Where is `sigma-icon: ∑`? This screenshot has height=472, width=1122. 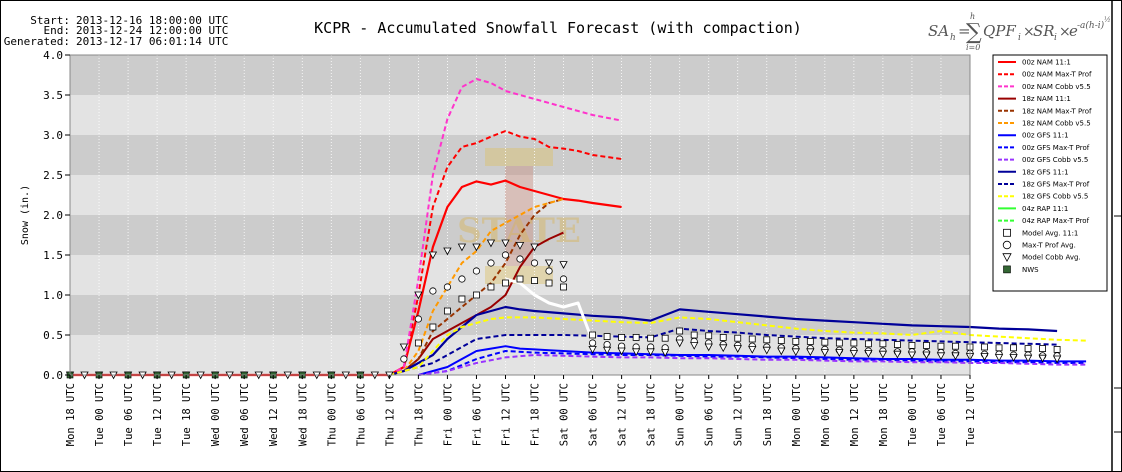 sigma-icon: ∑ is located at coordinates (974, 32).